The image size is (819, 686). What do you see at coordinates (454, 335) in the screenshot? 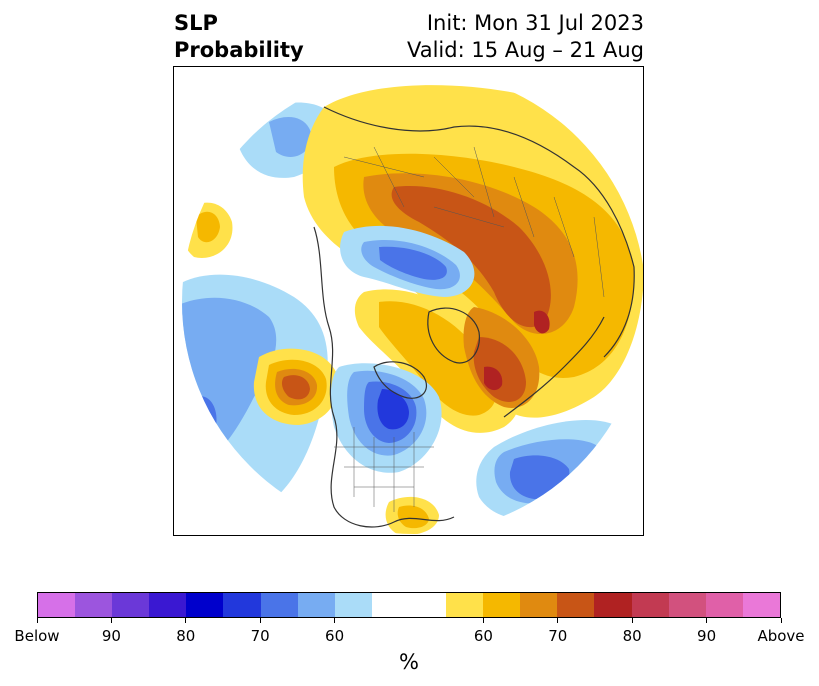
I see `coastline-greenland` at bounding box center [454, 335].